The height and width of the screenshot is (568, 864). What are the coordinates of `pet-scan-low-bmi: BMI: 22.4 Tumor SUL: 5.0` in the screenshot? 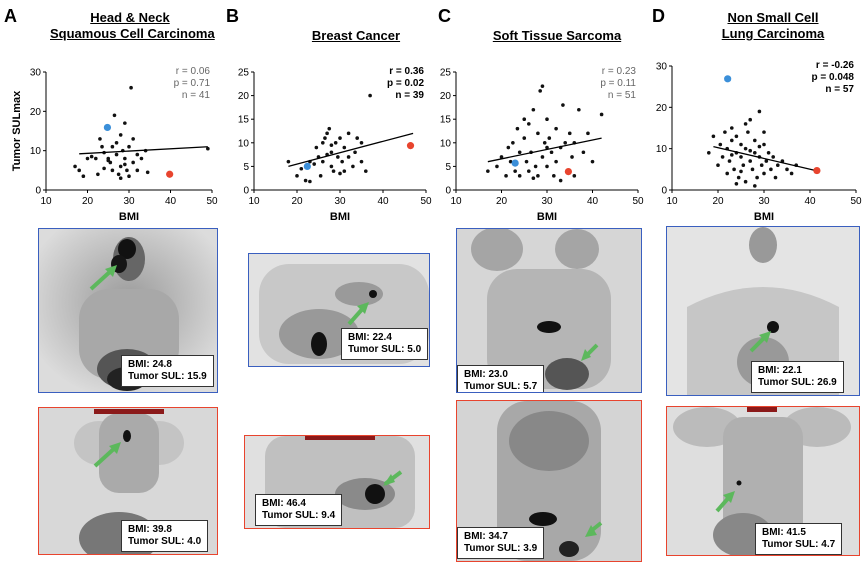 It's located at (339, 310).